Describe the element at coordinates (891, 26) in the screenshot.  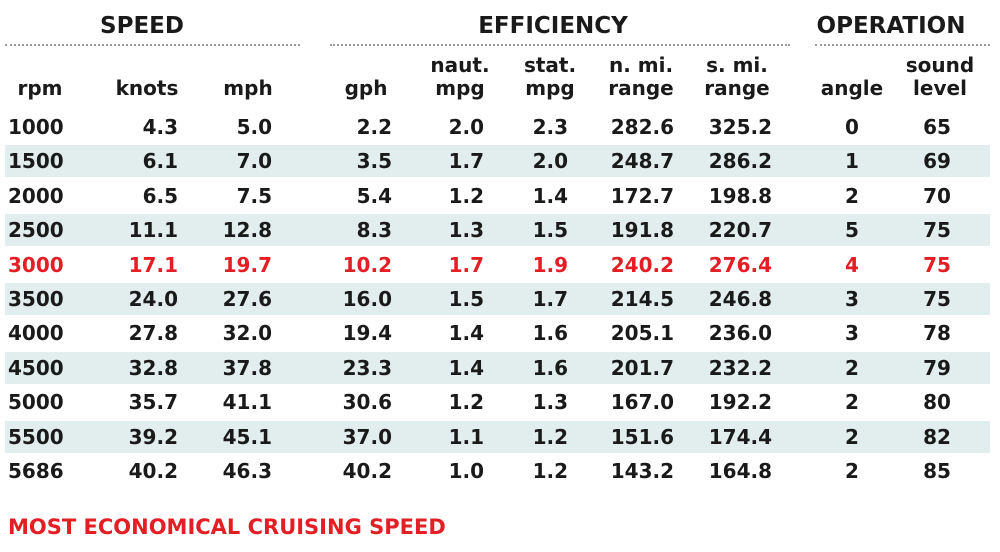
I see `group-header: OPERATION` at that location.